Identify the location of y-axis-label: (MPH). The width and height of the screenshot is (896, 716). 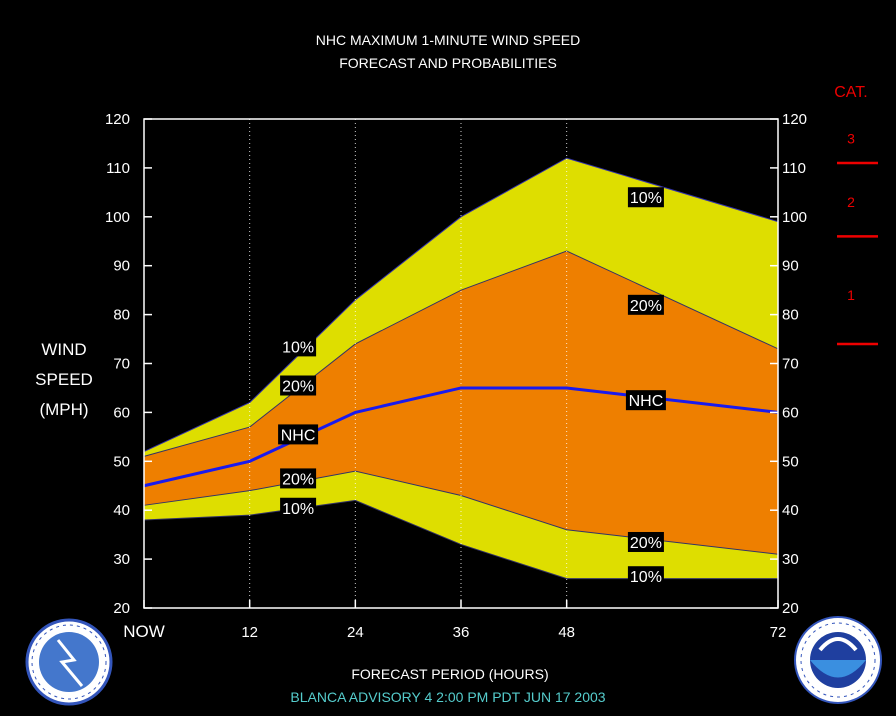
(63, 409).